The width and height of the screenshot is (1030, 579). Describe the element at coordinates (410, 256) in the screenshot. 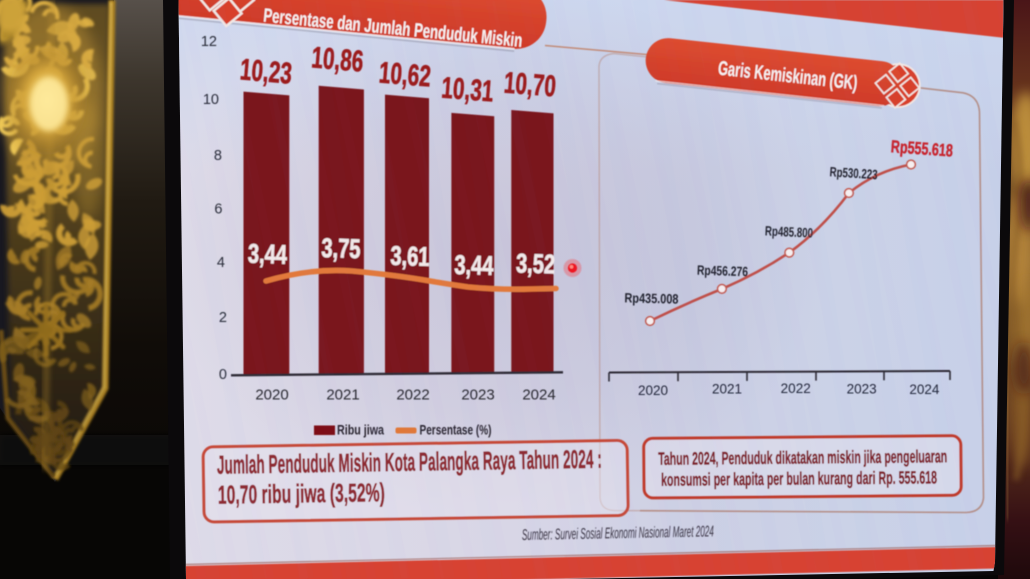

I see `svg-text: 3,61` at that location.